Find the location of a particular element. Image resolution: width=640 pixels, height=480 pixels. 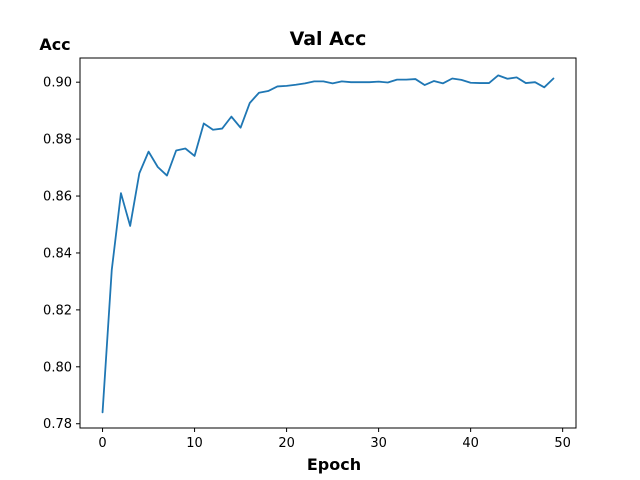

y-tick-label: 0.82 is located at coordinates (57, 310).